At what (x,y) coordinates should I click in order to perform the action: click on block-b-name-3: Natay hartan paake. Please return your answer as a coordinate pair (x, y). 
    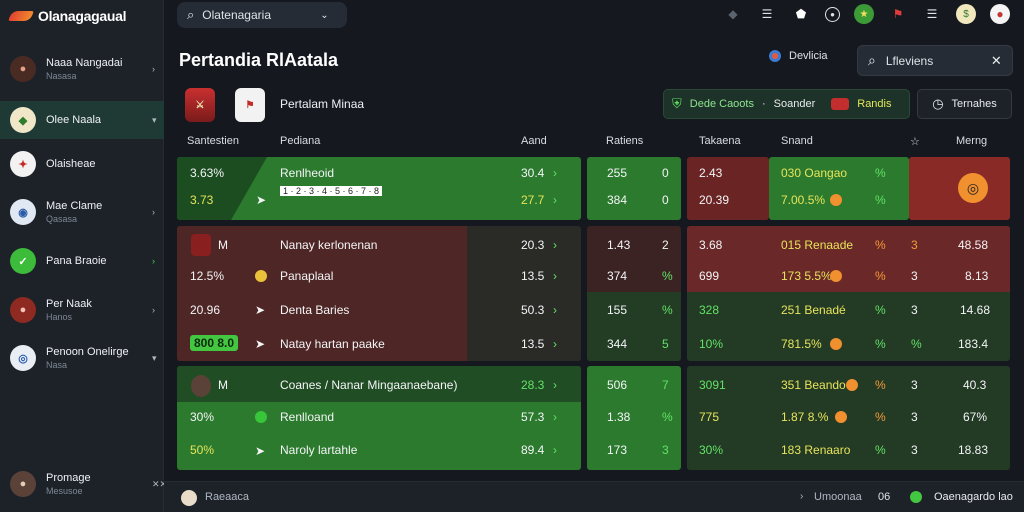
    Looking at the image, I should click on (332, 344).